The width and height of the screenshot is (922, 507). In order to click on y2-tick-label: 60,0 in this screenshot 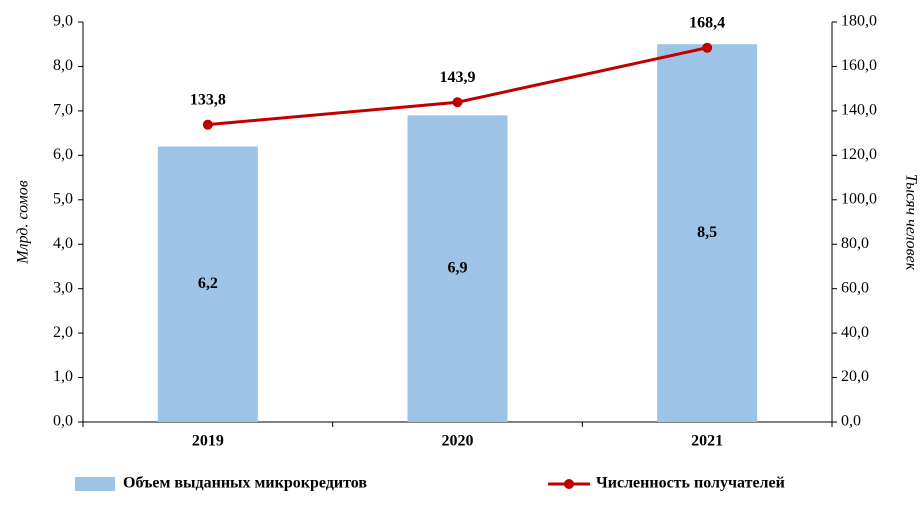, I will do `click(855, 287)`.